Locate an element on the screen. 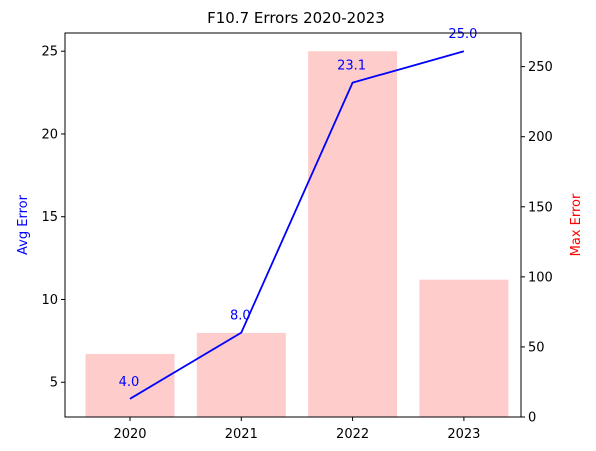 The height and width of the screenshot is (451, 596). y-left-tick-label: 5 is located at coordinates (54, 383).